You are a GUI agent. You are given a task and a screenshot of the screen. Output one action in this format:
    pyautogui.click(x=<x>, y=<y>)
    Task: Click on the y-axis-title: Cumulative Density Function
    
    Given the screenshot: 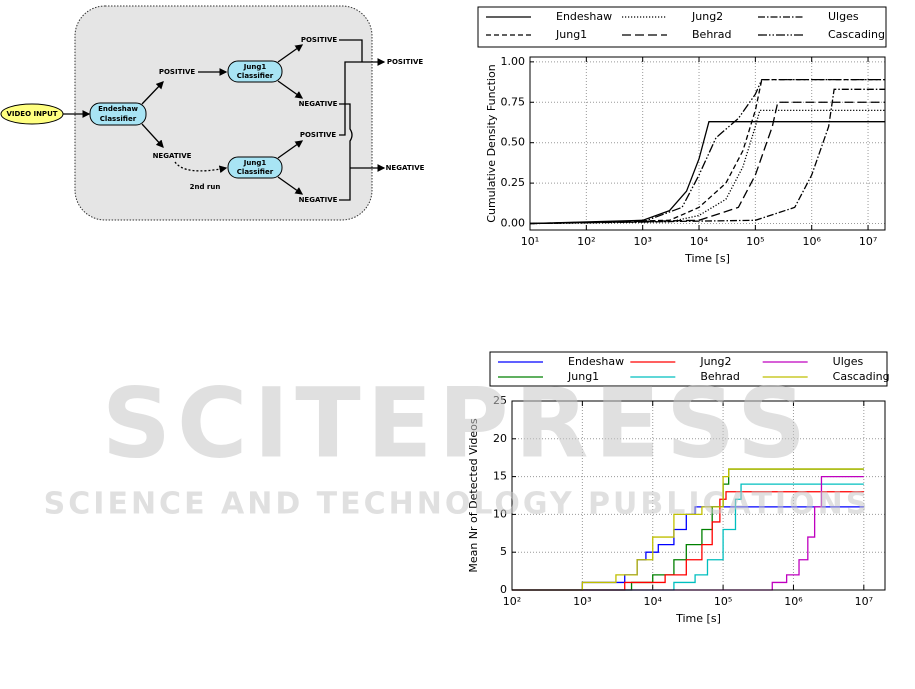 What is the action you would take?
    pyautogui.click(x=491, y=143)
    